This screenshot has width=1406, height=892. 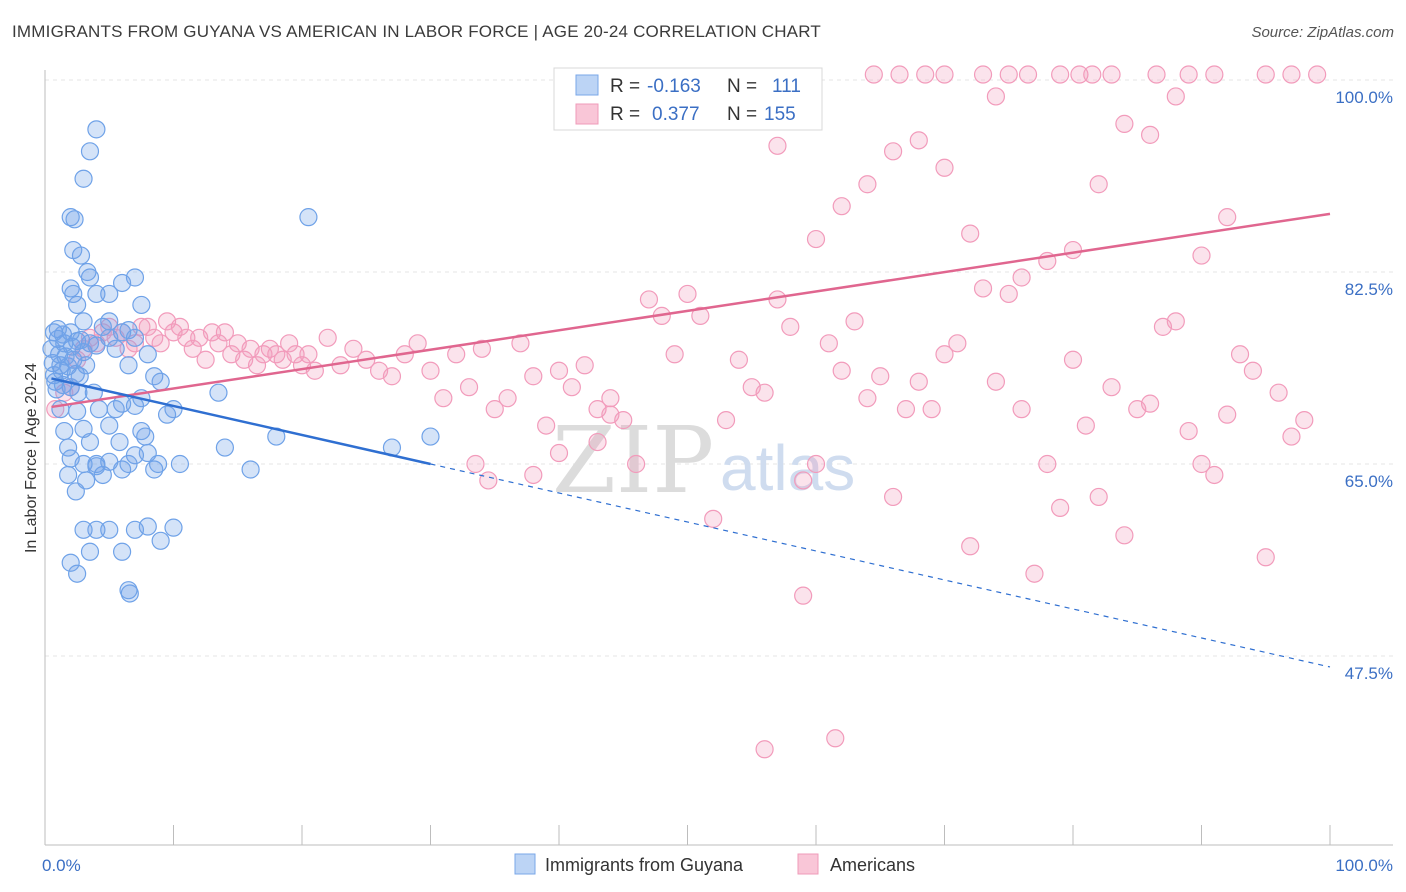 What do you see at coordinates (1369, 481) in the screenshot?
I see `y-tick-label-2: 65.0%` at bounding box center [1369, 481].